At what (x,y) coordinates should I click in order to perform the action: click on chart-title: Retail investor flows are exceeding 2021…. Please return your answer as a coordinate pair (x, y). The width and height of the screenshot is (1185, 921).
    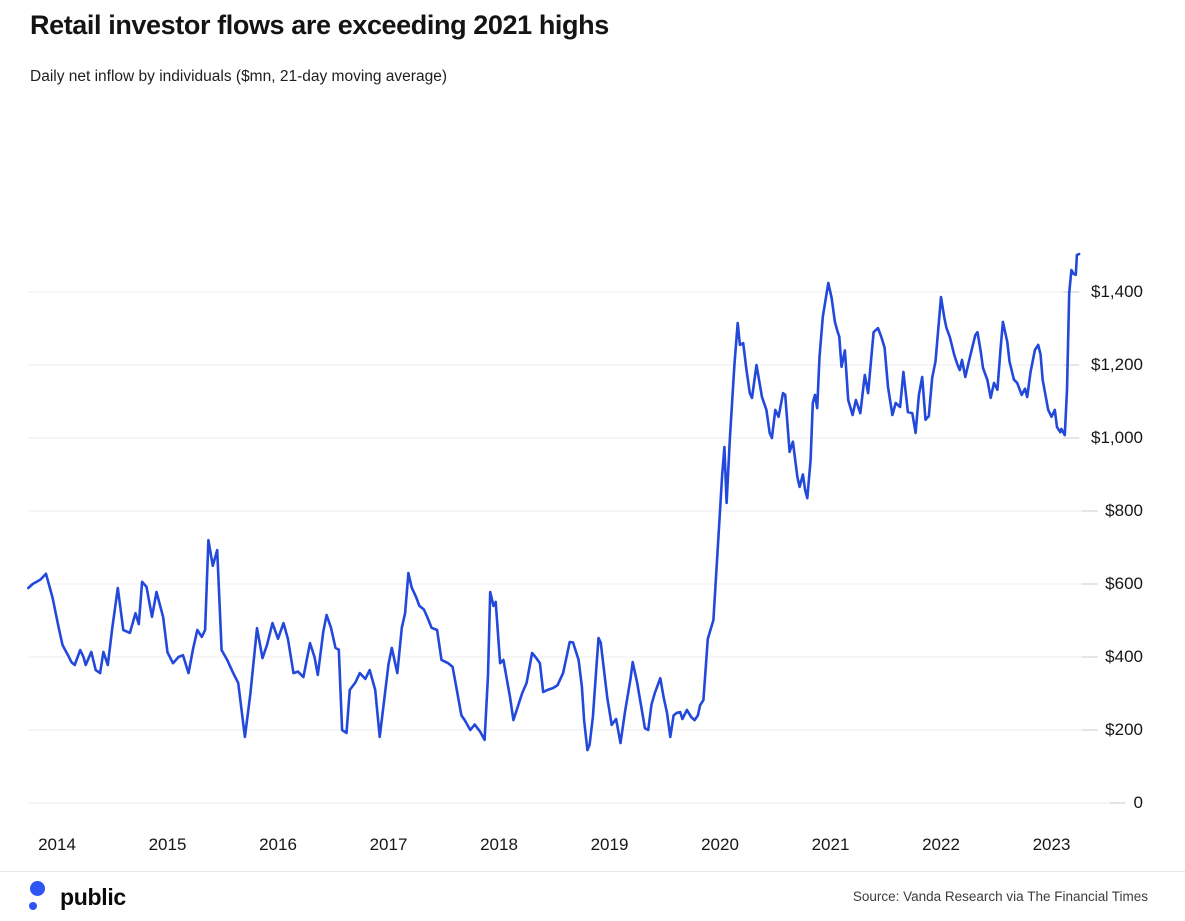
    Looking at the image, I should click on (319, 25).